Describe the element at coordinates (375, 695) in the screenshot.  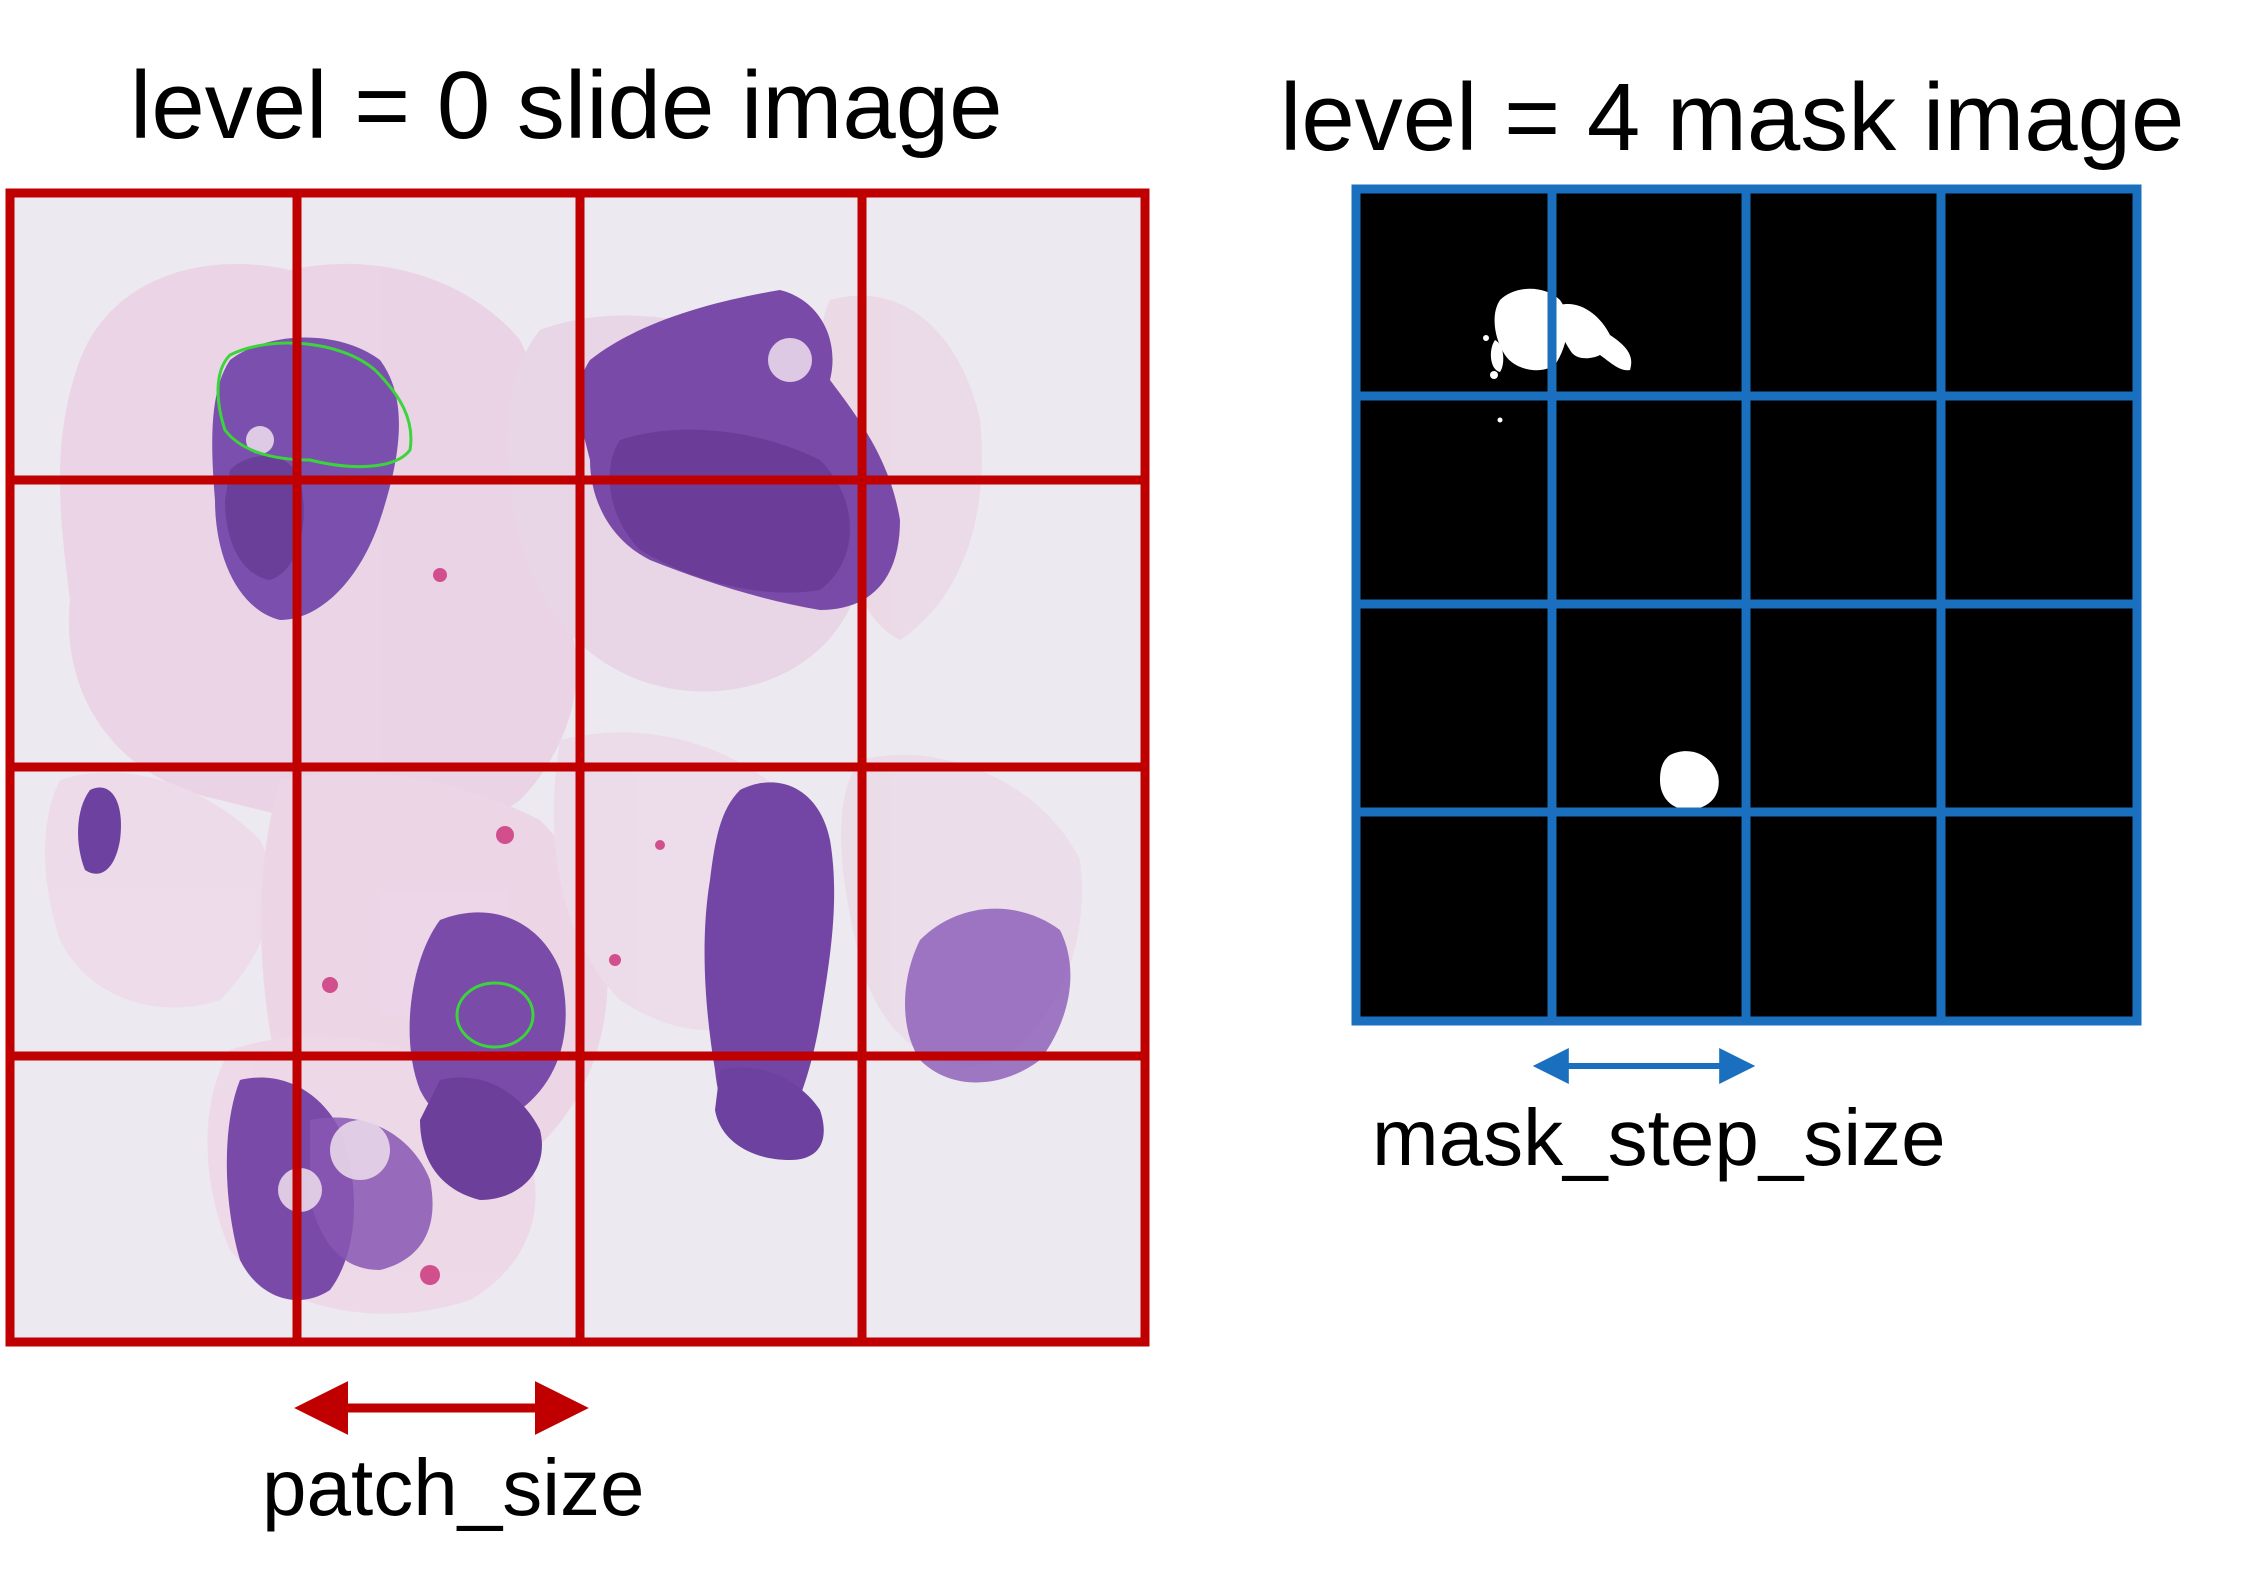
I see `tumor-annotation` at that location.